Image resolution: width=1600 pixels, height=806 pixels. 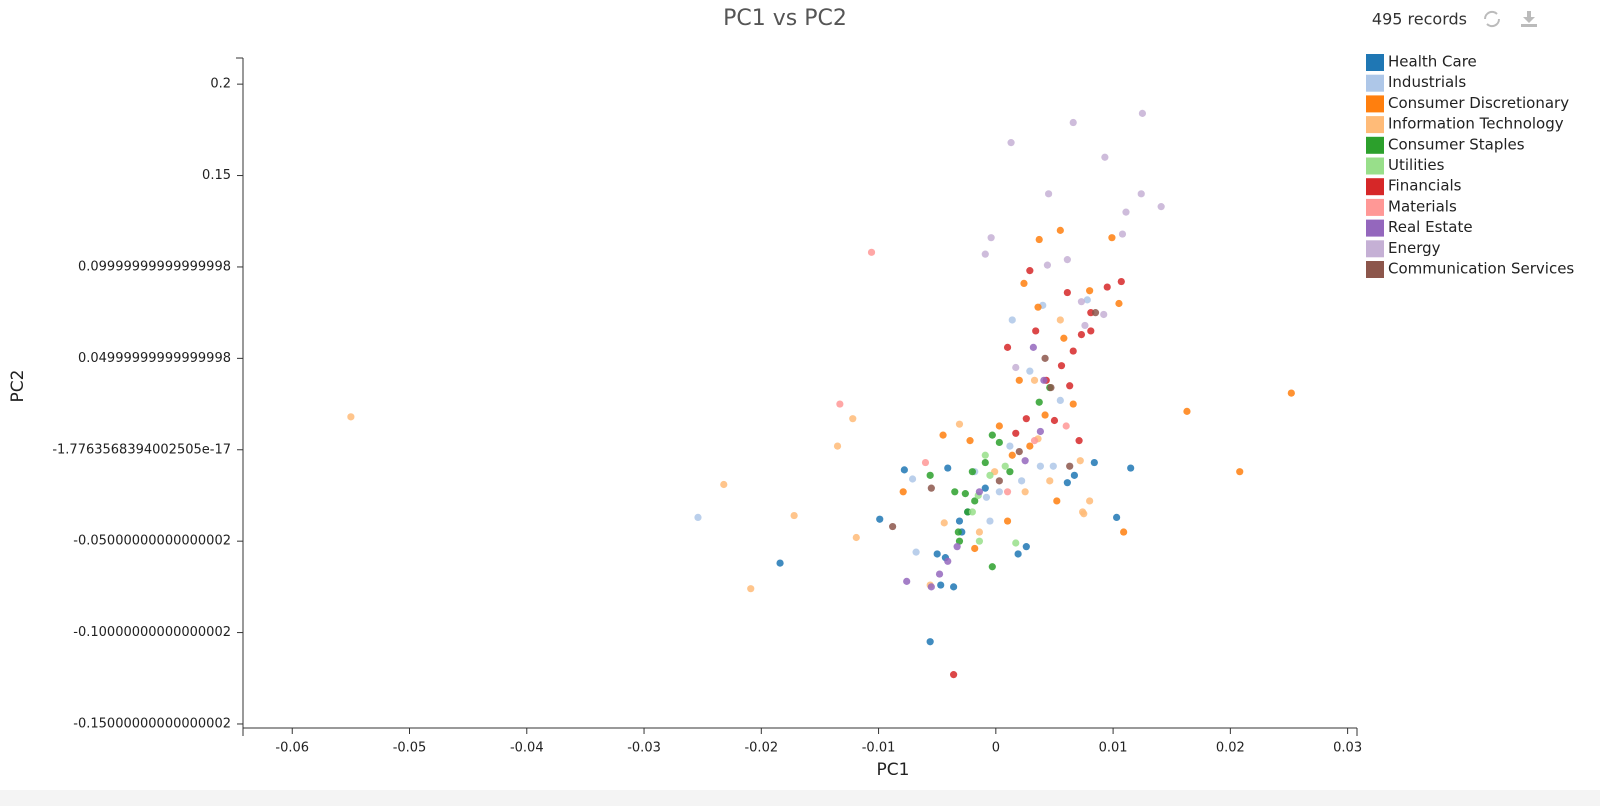 What do you see at coordinates (1478, 103) in the screenshot?
I see `legend-label: Consumer Discretionary` at bounding box center [1478, 103].